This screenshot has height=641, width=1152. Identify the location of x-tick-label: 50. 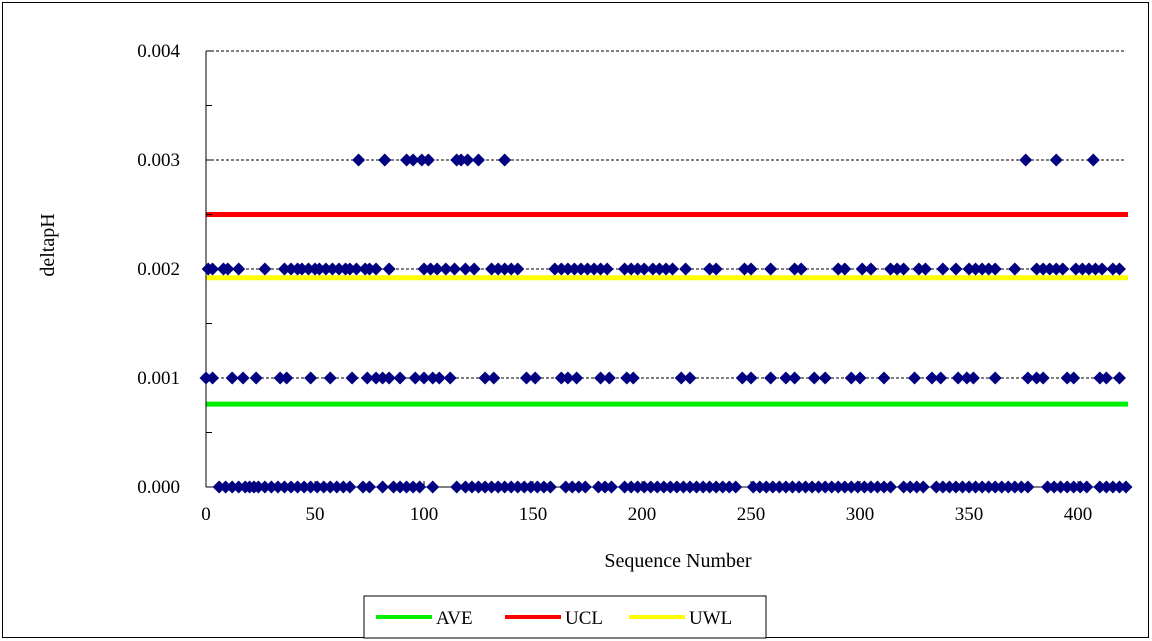
(315, 514).